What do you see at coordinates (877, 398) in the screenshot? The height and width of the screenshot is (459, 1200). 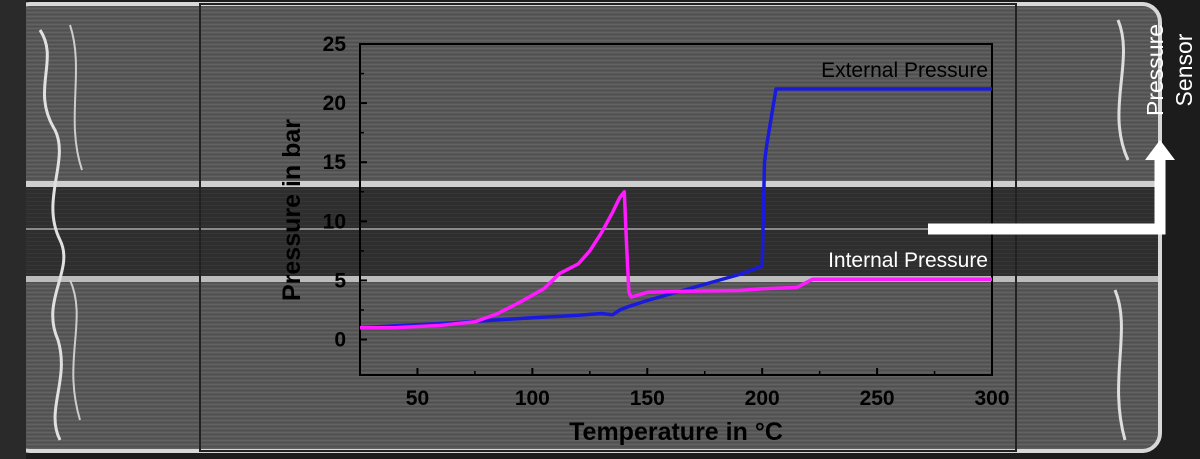 I see `x-tick-label: 250` at bounding box center [877, 398].